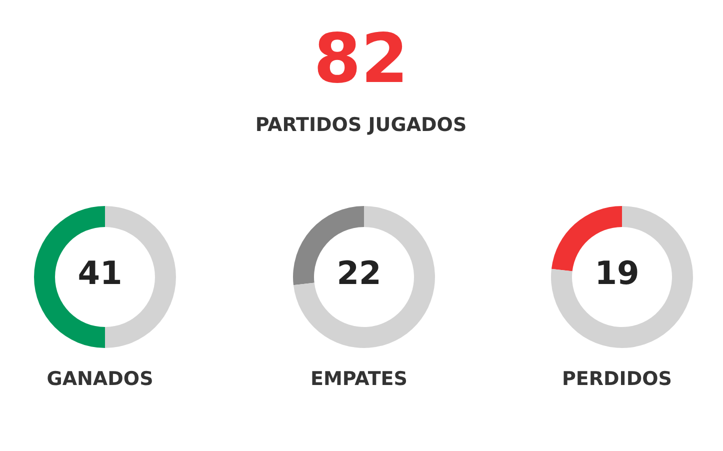  What do you see at coordinates (617, 273) in the screenshot?
I see `data-label: 19` at bounding box center [617, 273].